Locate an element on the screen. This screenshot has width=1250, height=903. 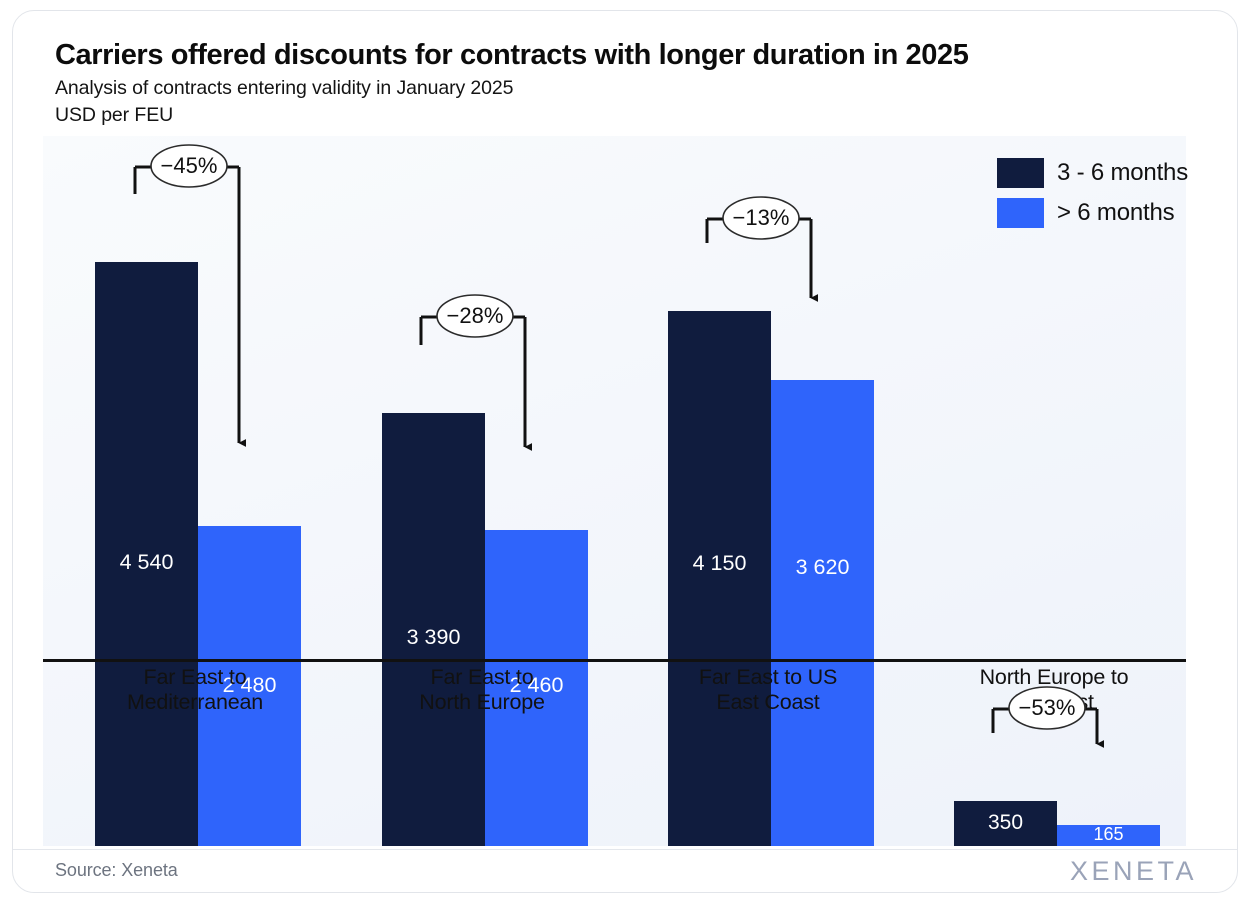
legend-item-3-6-months: 3 - 6 months is located at coordinates (1092, 173).